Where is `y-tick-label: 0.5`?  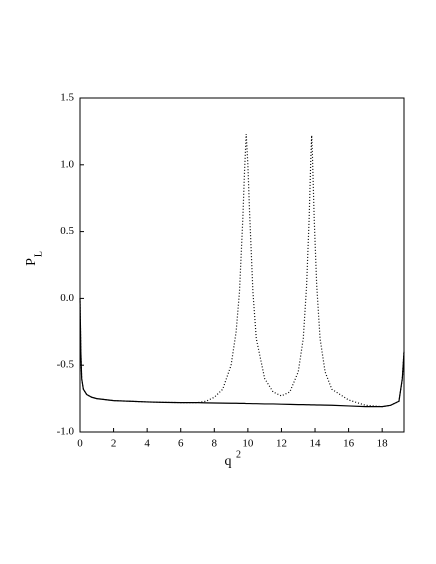 y-tick-label: 0.5 is located at coordinates (67, 231).